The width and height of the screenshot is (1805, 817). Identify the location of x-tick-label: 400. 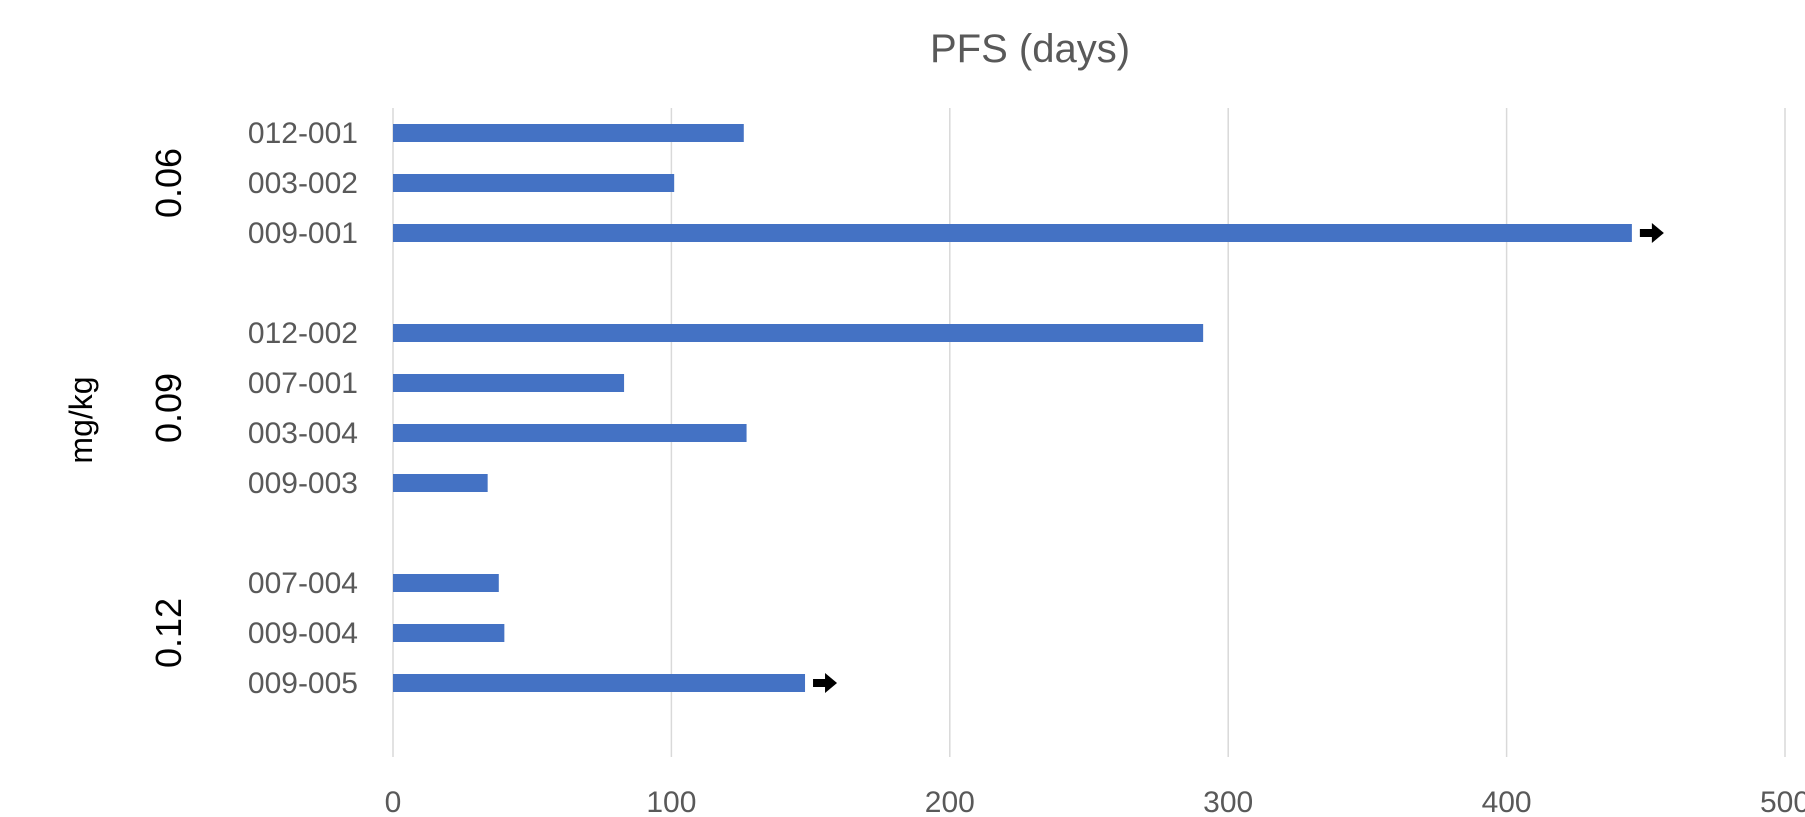
(1507, 801).